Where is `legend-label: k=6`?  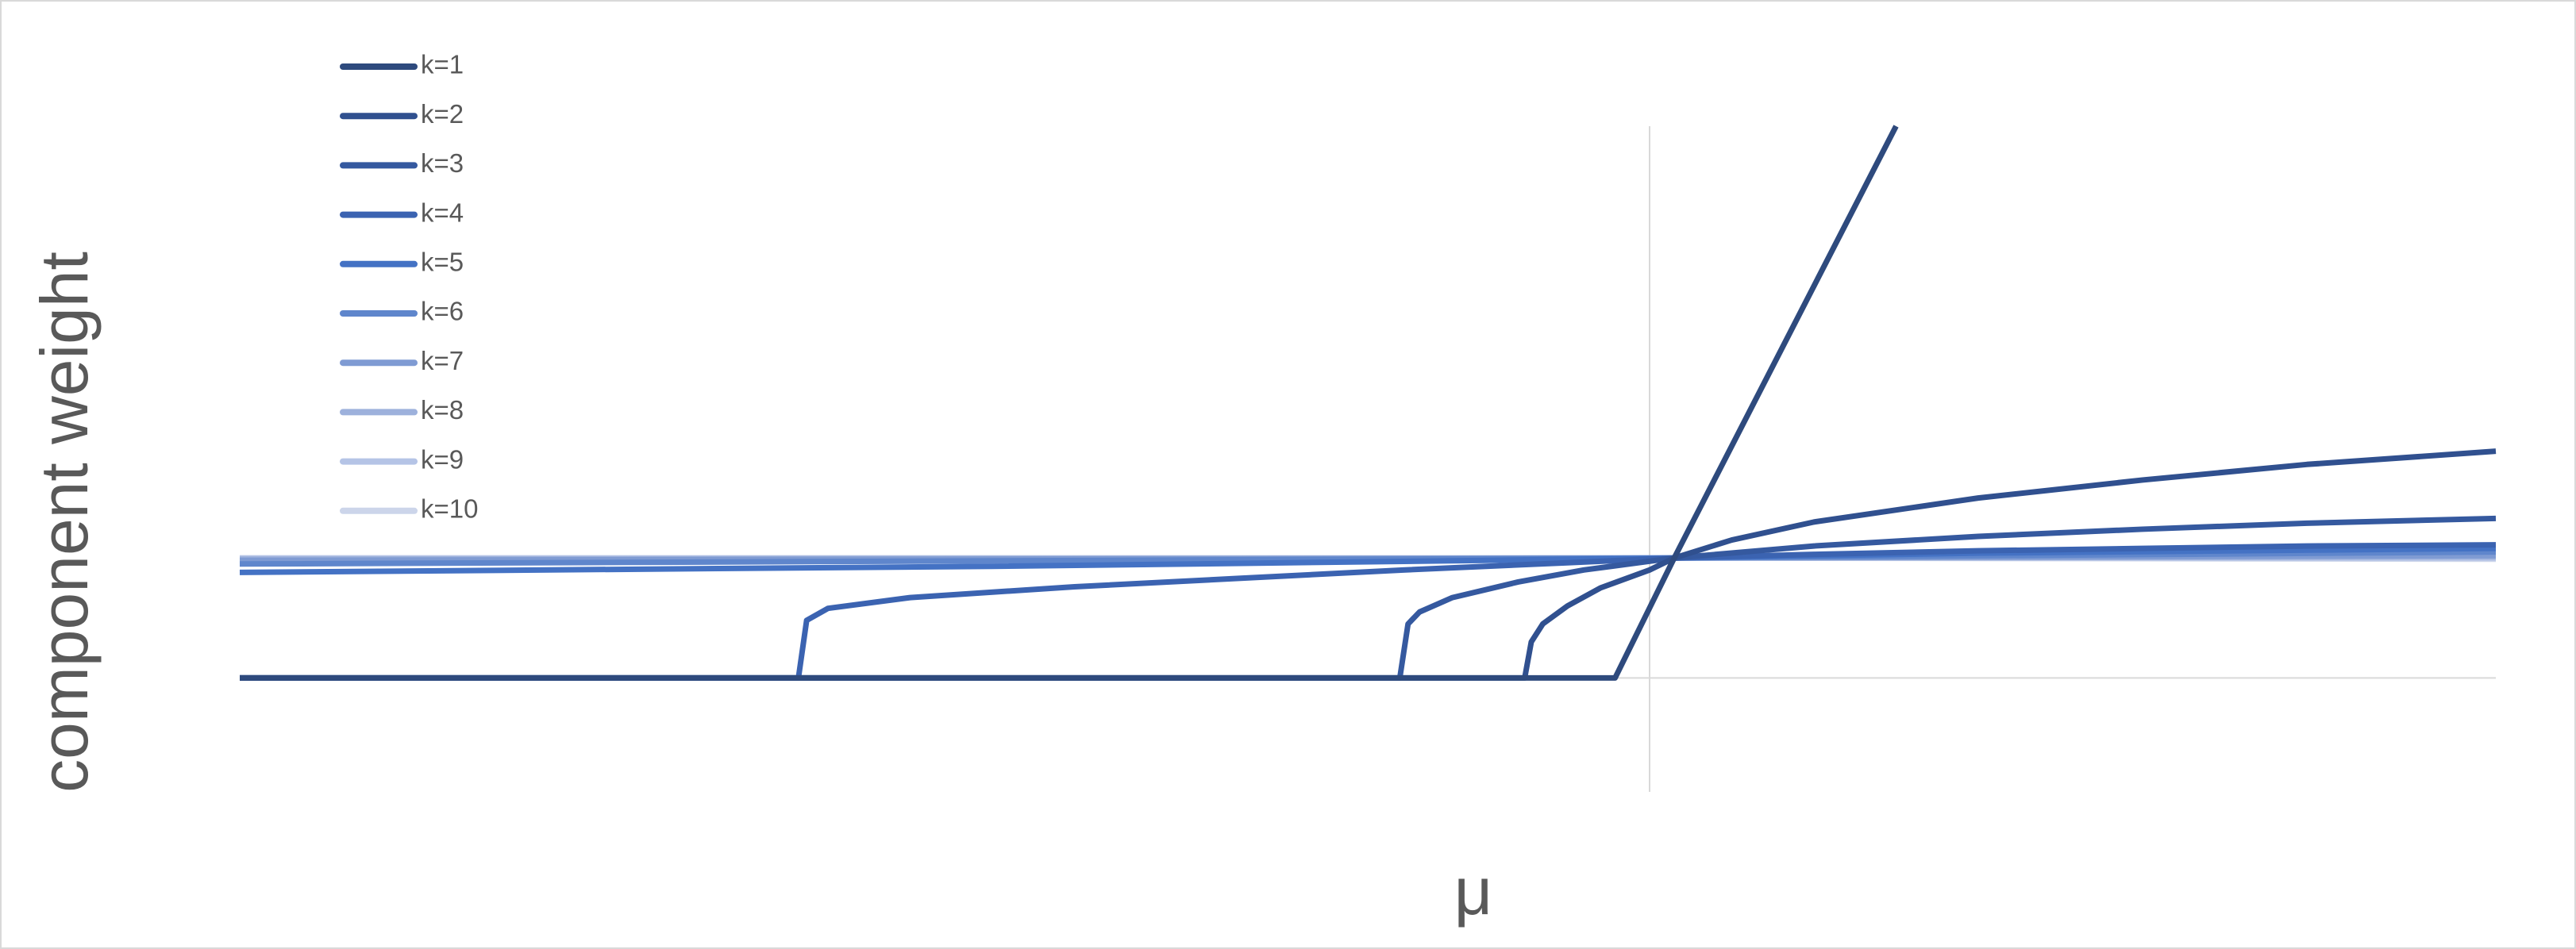 legend-label: k=6 is located at coordinates (442, 311).